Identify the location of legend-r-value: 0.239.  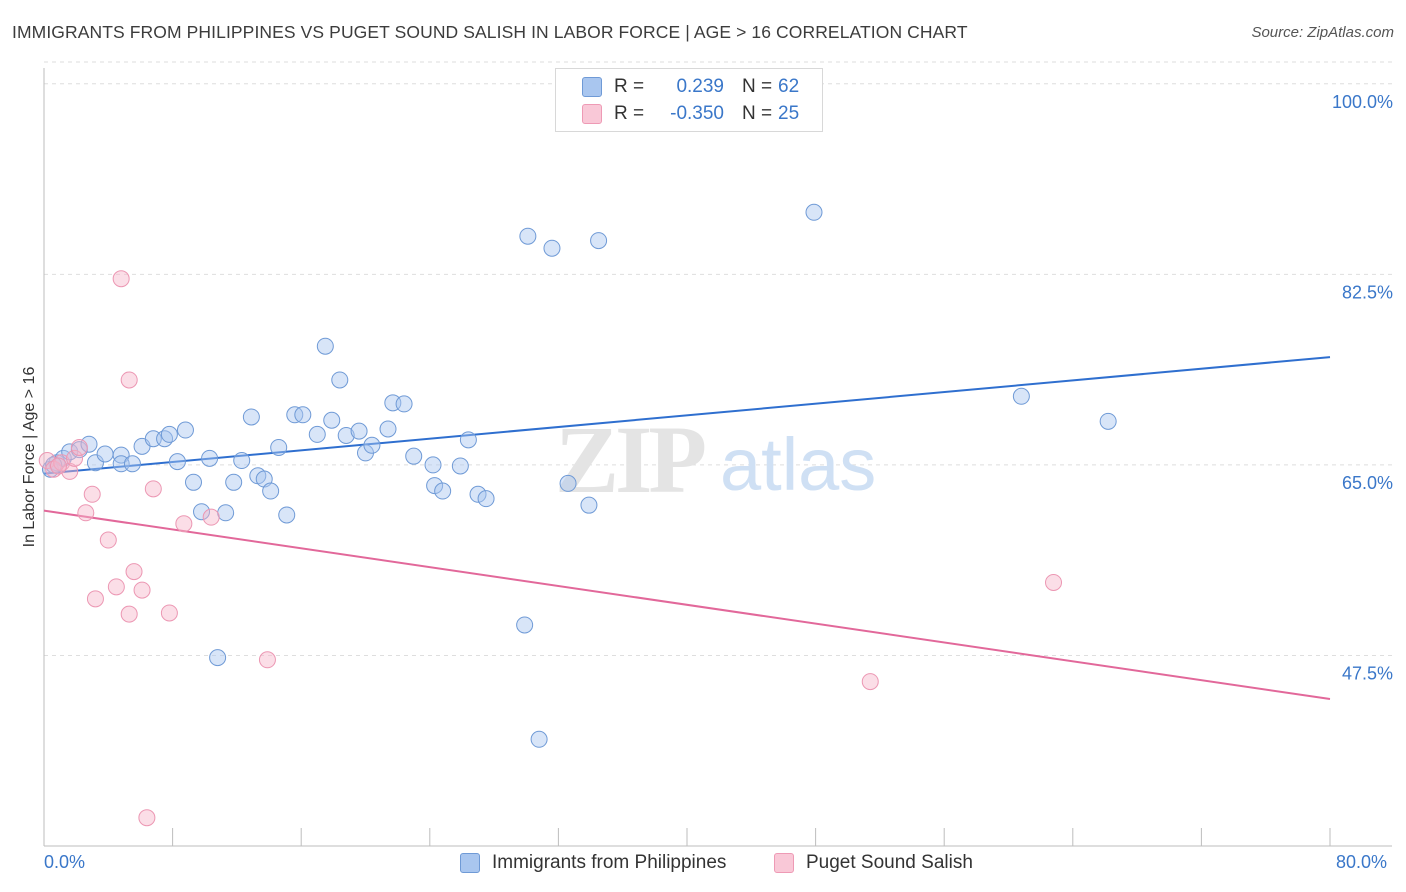
(700, 86).